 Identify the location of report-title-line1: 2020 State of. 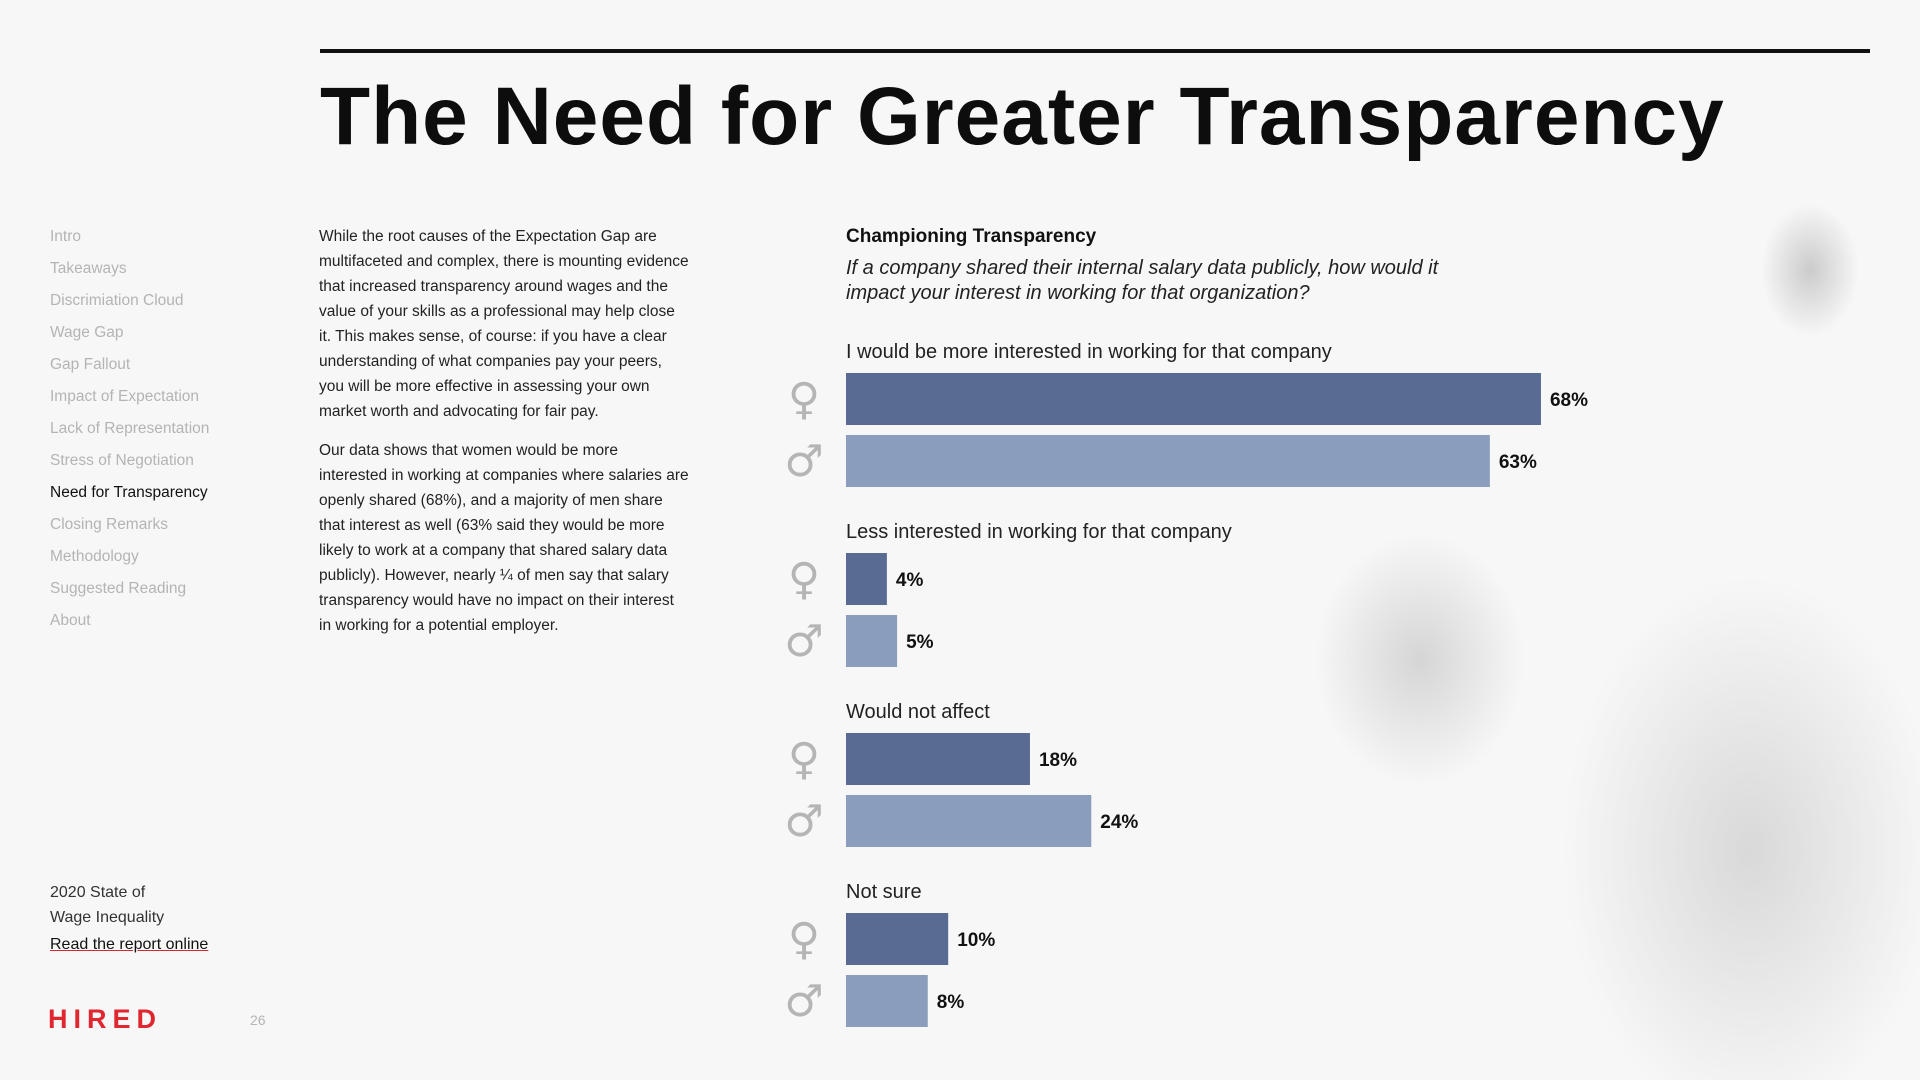
(98, 892).